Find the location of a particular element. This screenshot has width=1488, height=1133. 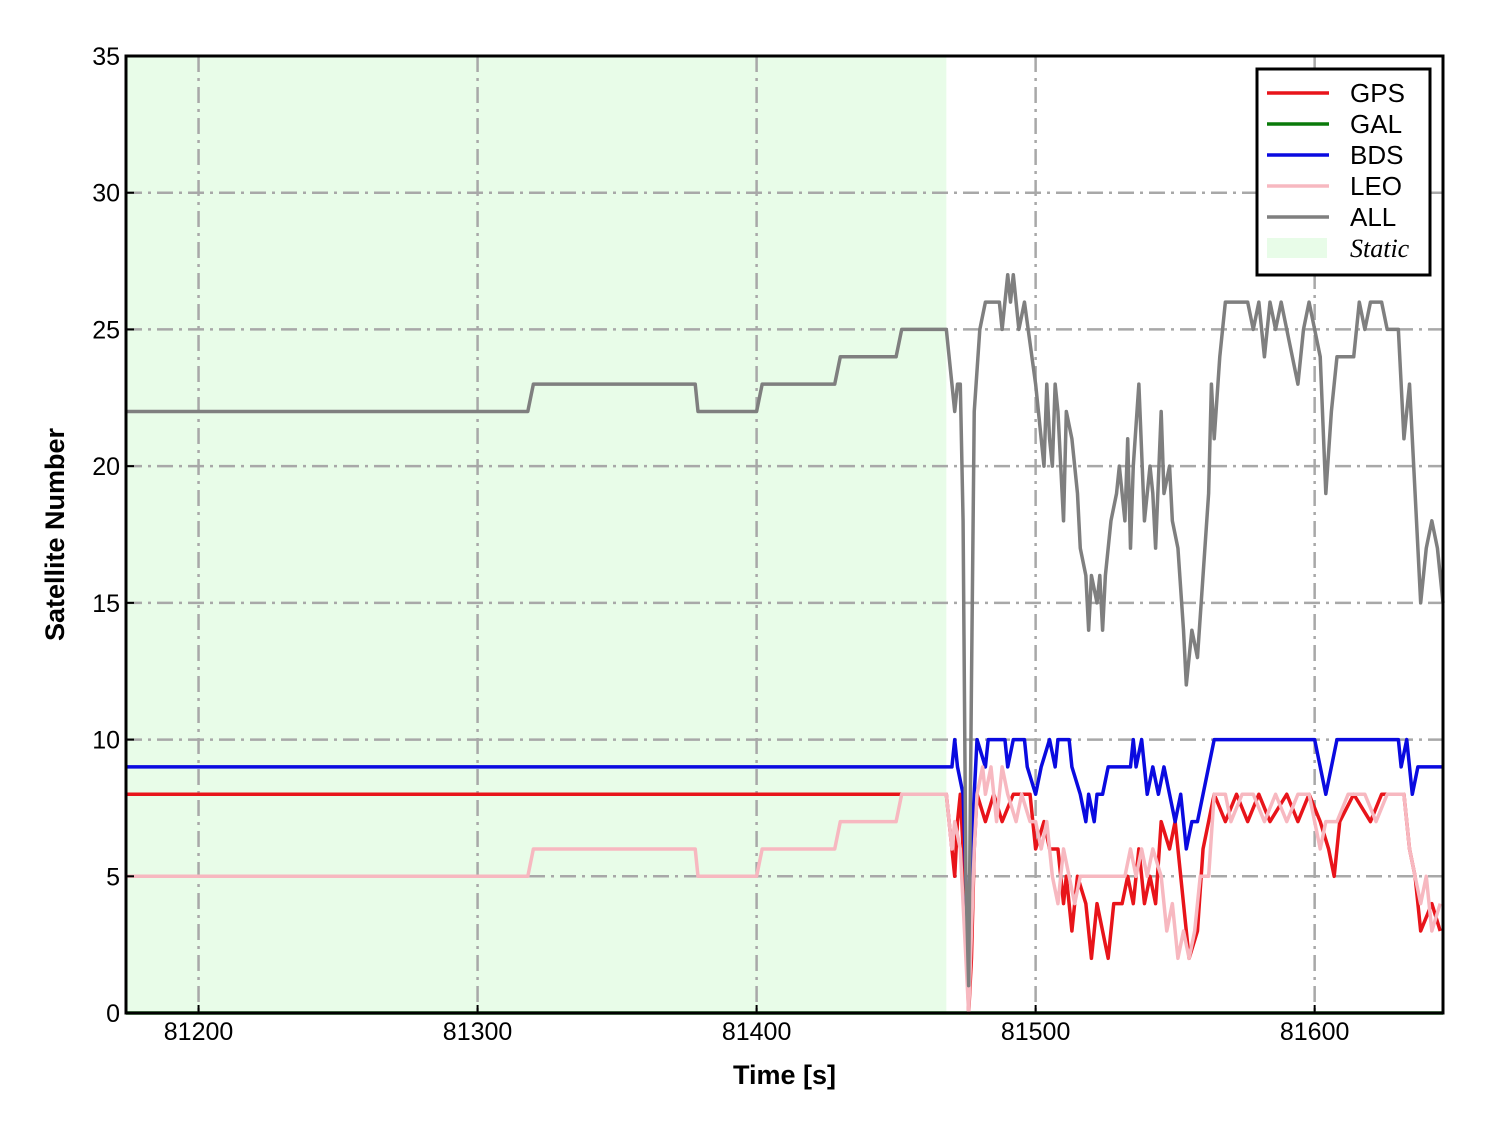

x-tick-label: 81200 is located at coordinates (199, 1032).